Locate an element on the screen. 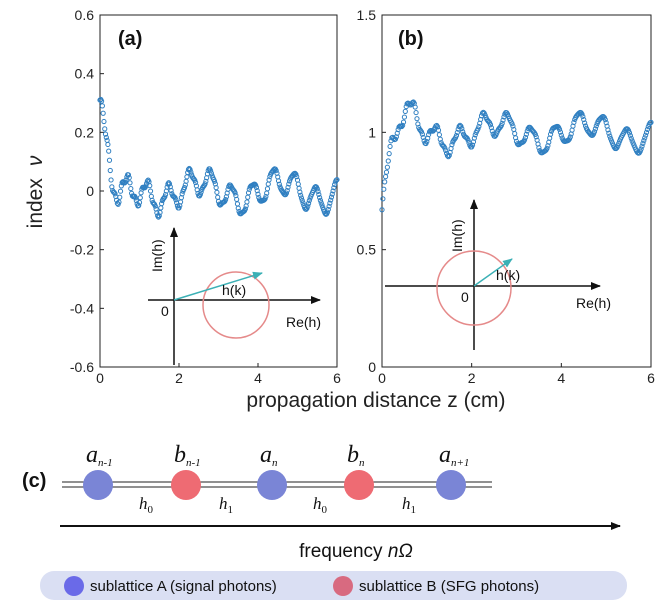  y-tick-label: 1 is located at coordinates (372, 132).